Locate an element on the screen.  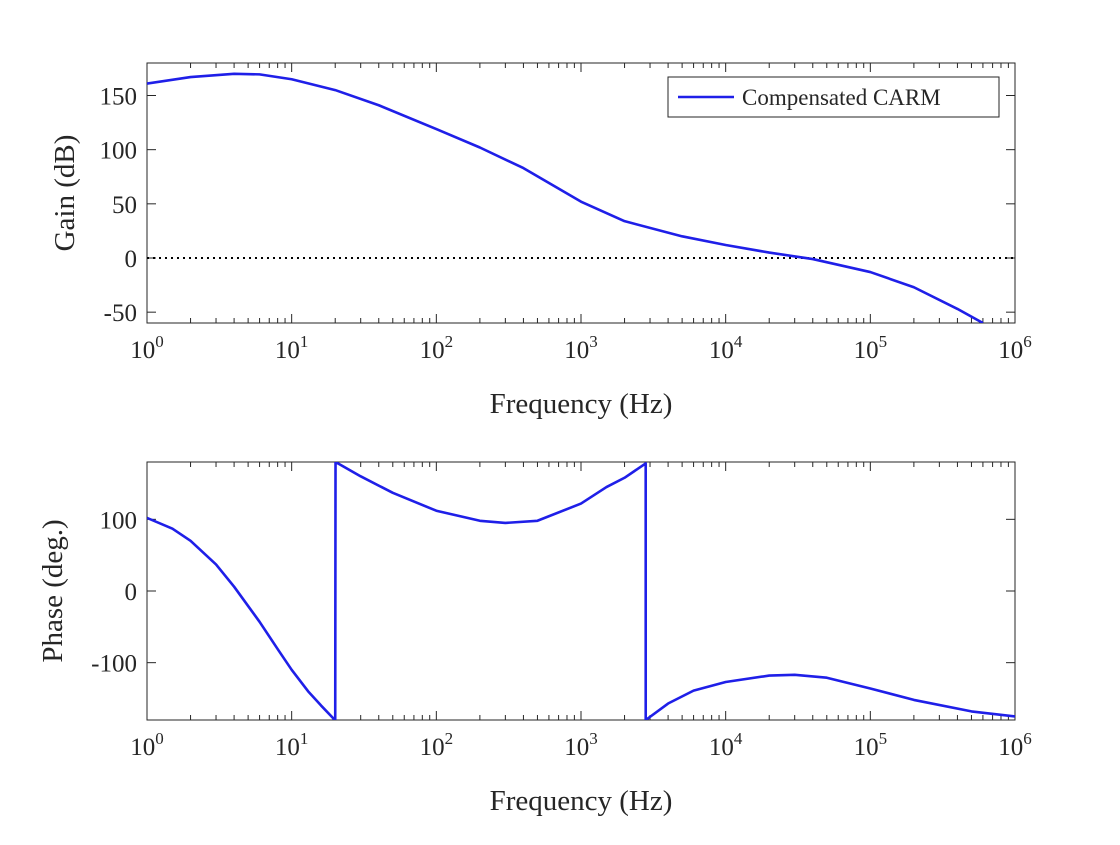
y-tick-label: 50 is located at coordinates (124, 205).